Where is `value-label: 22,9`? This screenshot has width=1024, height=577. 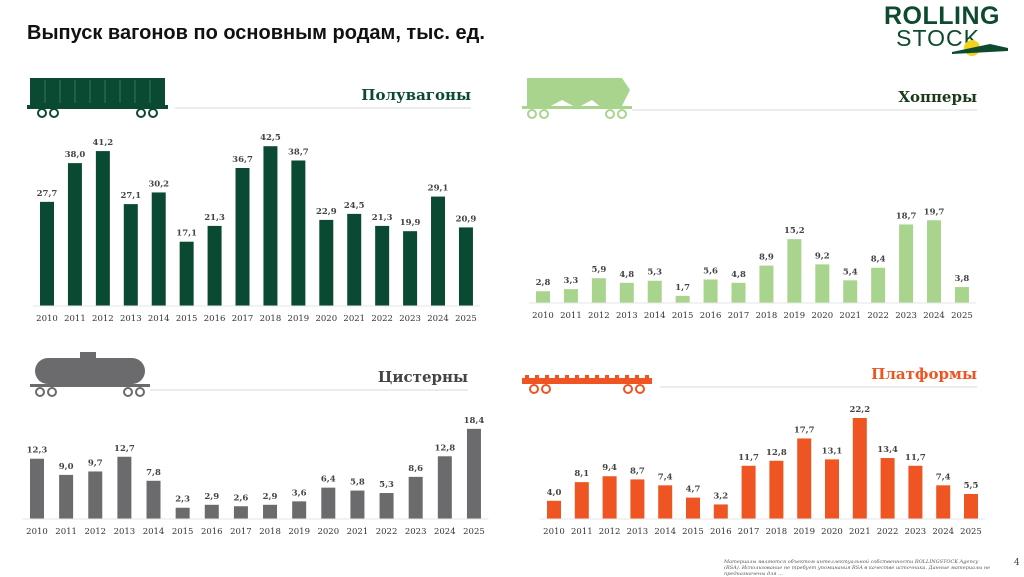
value-label: 22,9 is located at coordinates (326, 212).